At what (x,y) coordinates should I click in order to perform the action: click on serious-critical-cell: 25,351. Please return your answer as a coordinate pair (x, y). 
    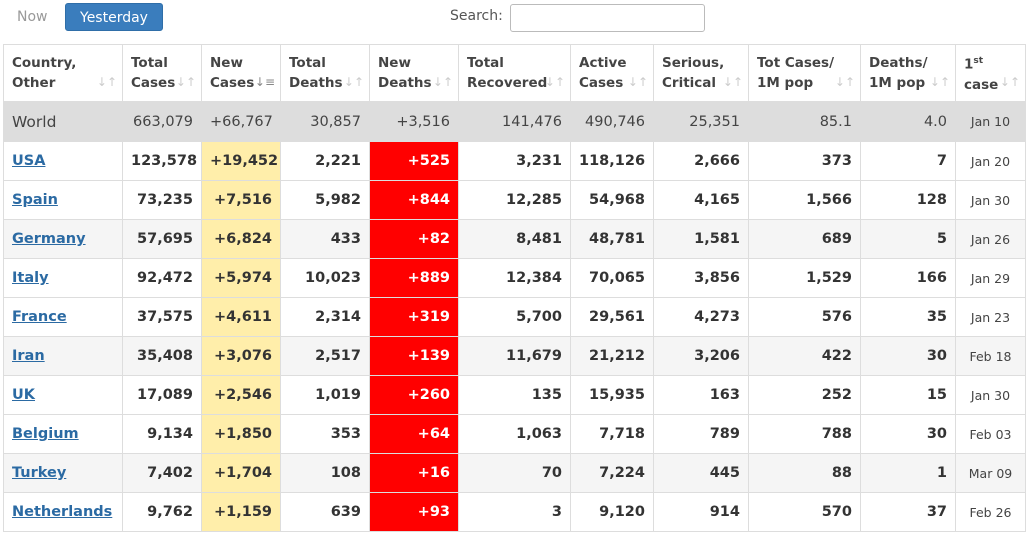
    Looking at the image, I should click on (701, 121).